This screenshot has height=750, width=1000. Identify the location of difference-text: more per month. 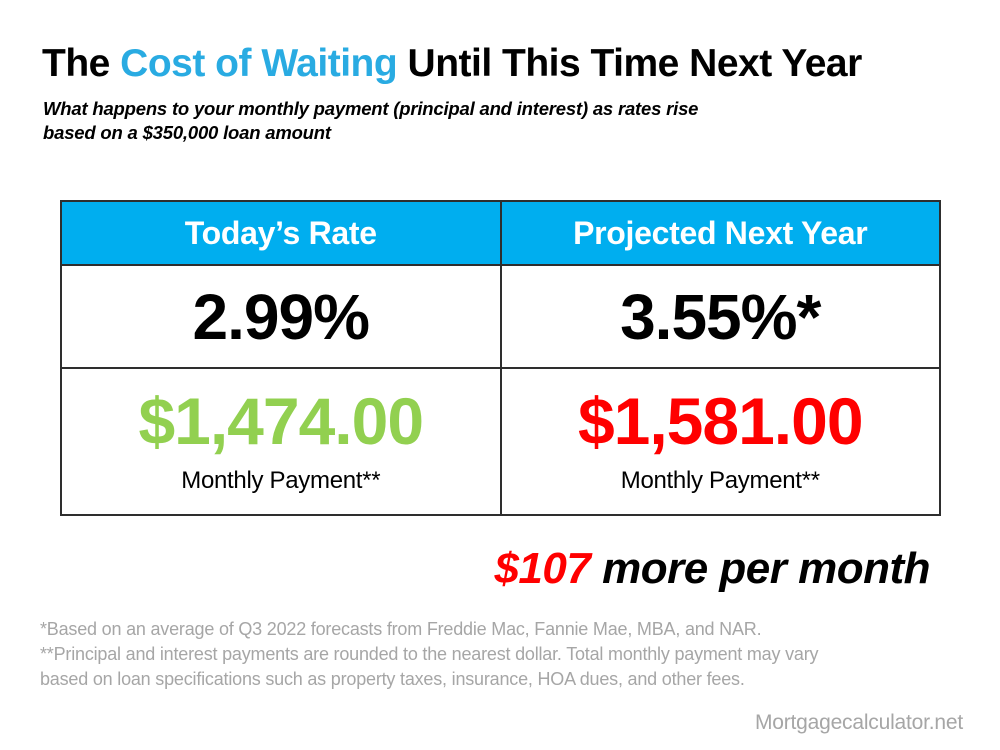
(760, 568).